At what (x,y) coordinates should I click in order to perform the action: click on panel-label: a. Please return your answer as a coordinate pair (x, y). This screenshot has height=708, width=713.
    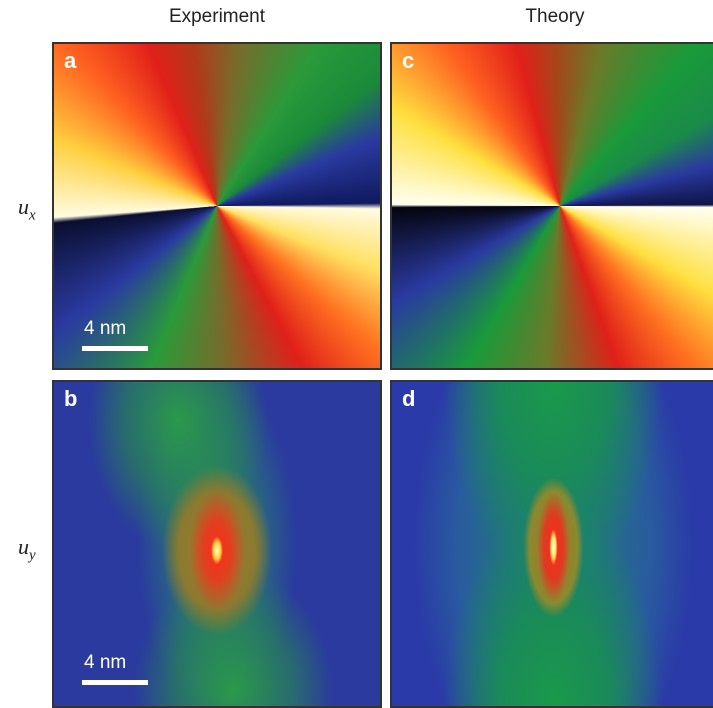
    Looking at the image, I should click on (70, 60).